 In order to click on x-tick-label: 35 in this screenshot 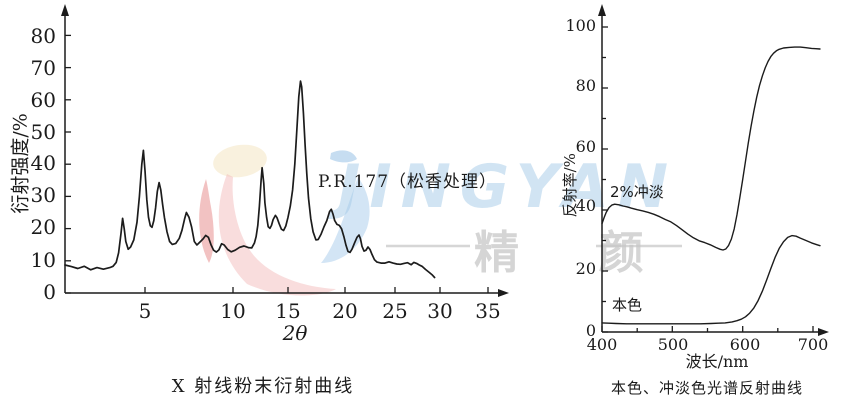, I will do `click(488, 311)`.